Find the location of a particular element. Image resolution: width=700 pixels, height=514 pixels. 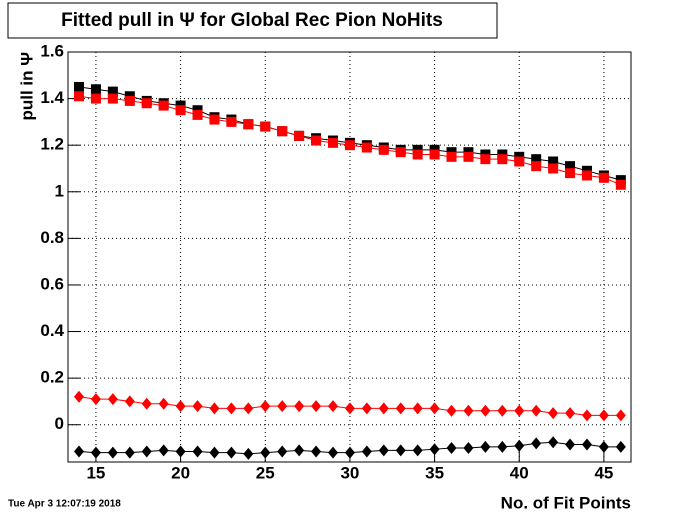

x-tick-label: 40 is located at coordinates (519, 472).